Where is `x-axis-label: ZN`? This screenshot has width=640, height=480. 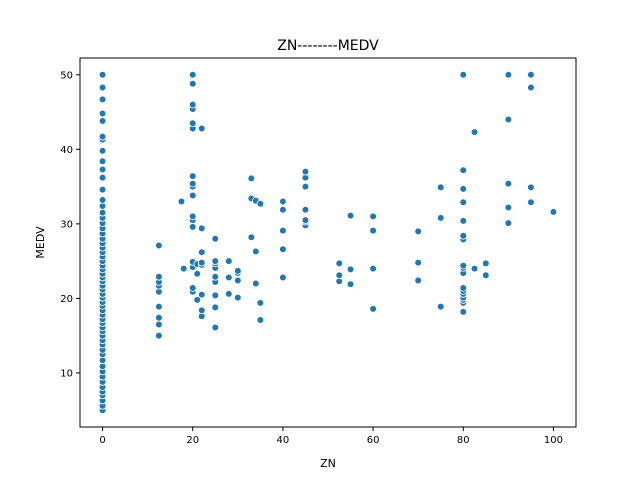
x-axis-label: ZN is located at coordinates (328, 463).